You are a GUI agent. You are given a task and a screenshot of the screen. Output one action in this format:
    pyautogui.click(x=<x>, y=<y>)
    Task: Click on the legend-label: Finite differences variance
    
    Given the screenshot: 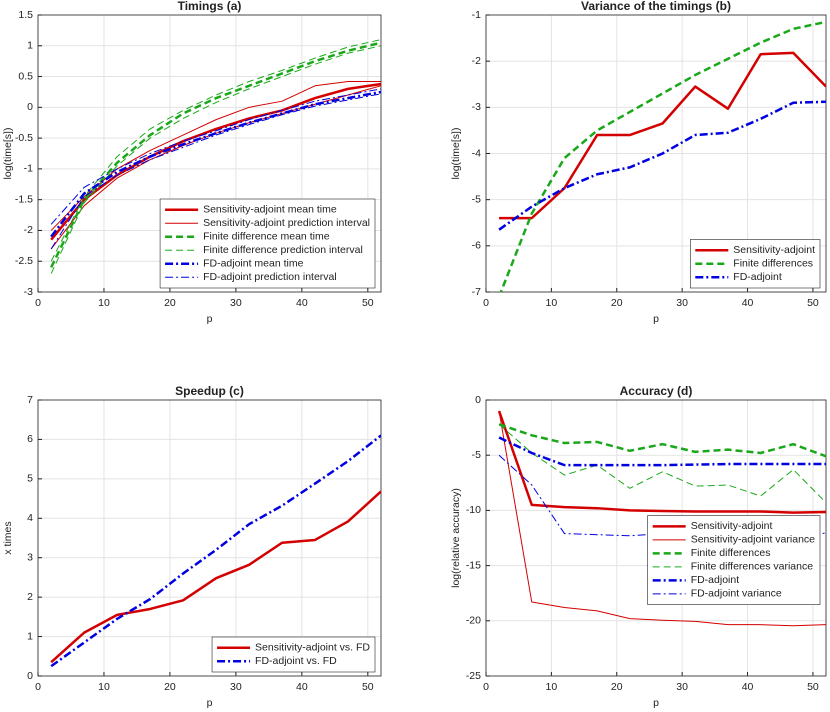 What is the action you would take?
    pyautogui.click(x=752, y=567)
    